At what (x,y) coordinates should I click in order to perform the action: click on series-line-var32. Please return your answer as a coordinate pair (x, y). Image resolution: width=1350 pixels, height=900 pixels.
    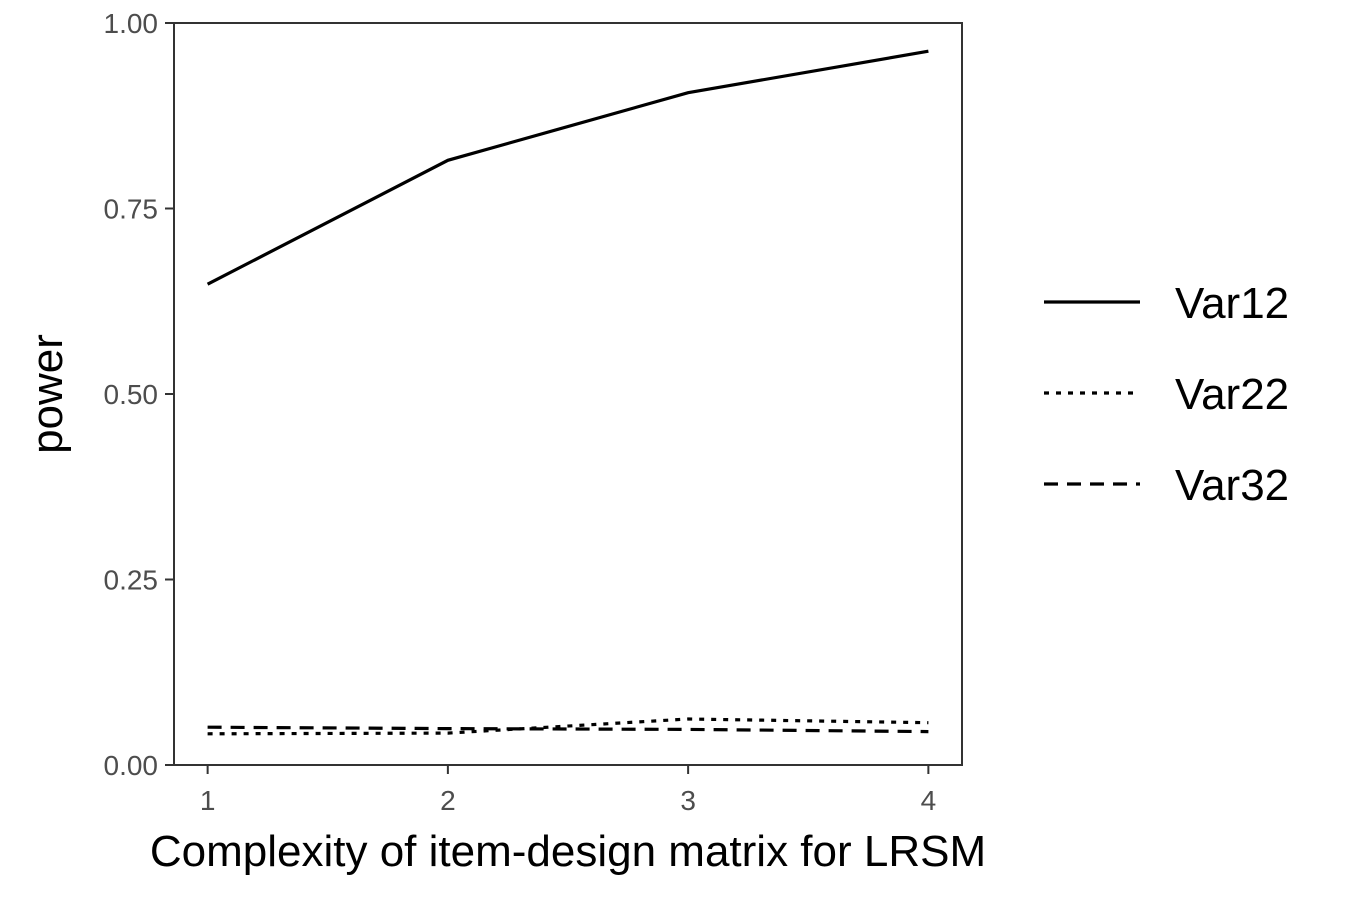
    Looking at the image, I should click on (568, 729).